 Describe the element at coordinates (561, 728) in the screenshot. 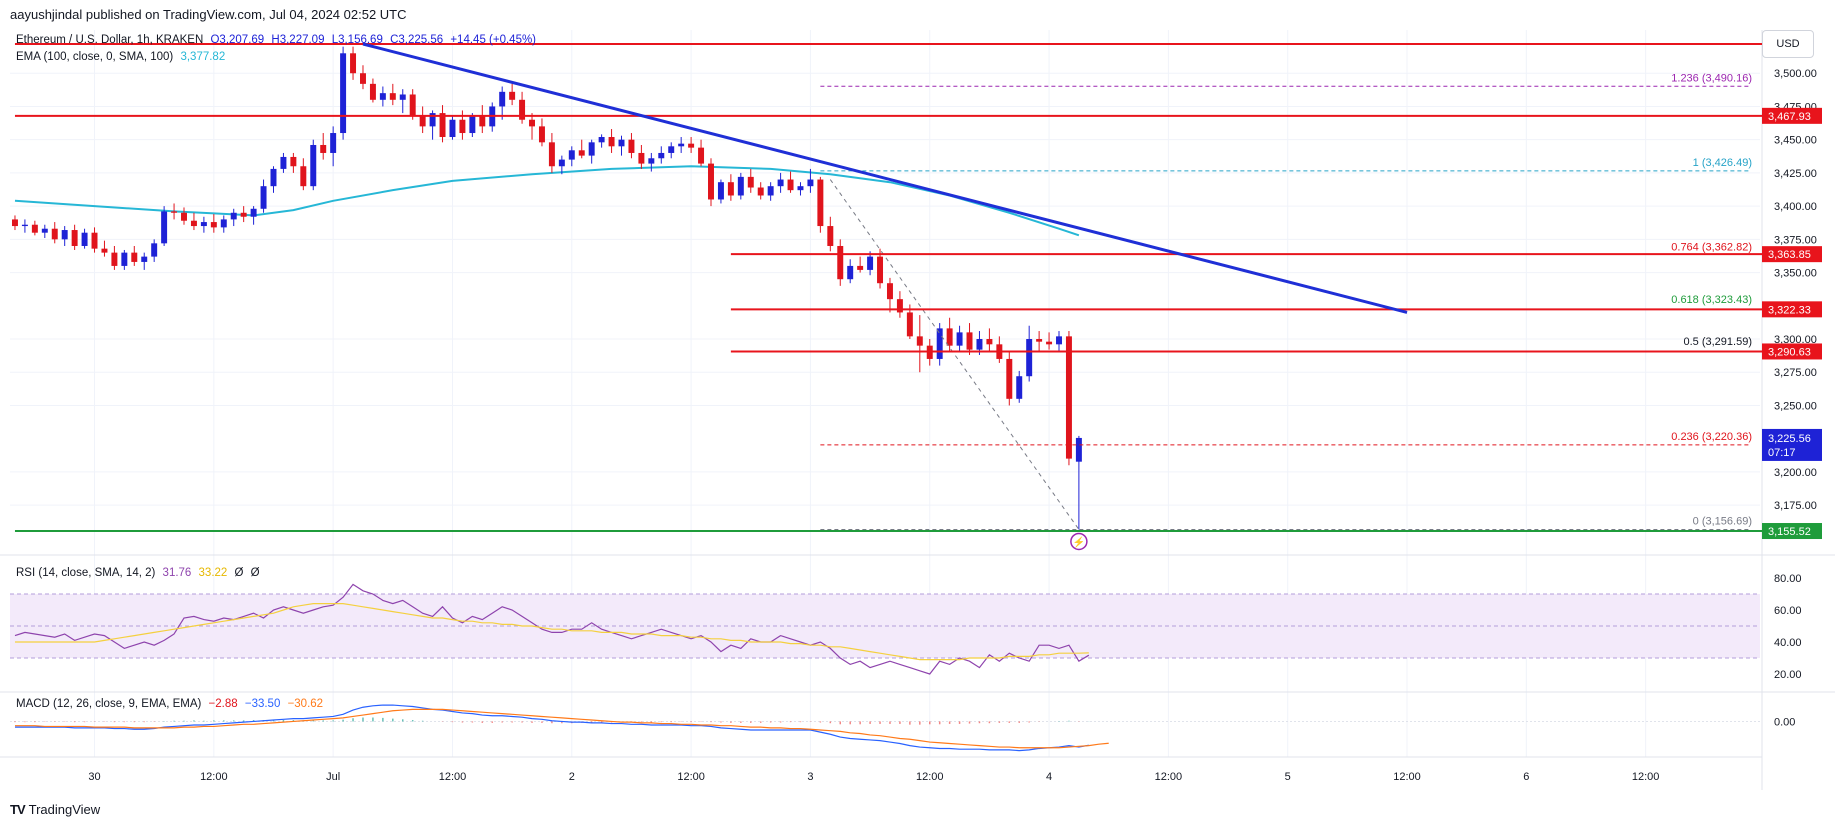

I see `macd-signal-line` at that location.